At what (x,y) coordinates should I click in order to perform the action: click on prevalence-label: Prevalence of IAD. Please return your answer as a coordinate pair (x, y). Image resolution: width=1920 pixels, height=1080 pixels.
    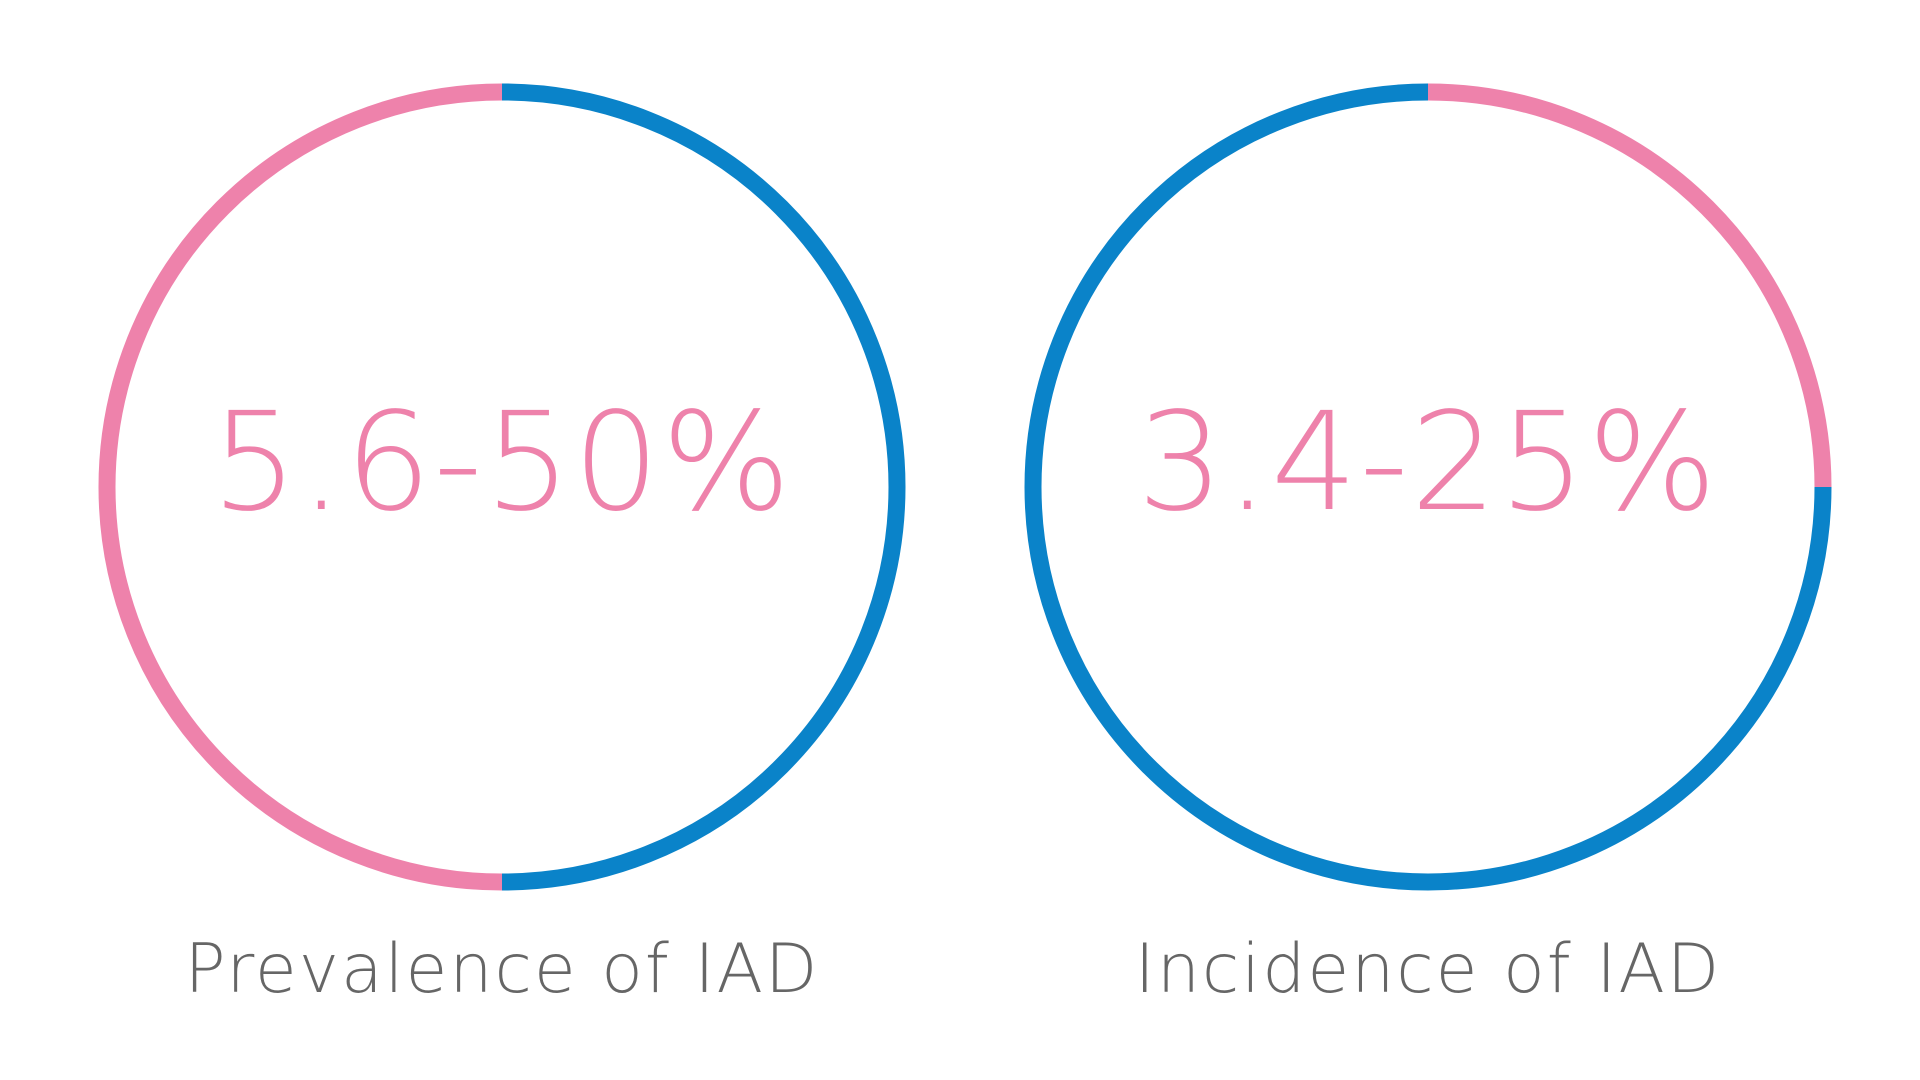
    Looking at the image, I should click on (502, 969).